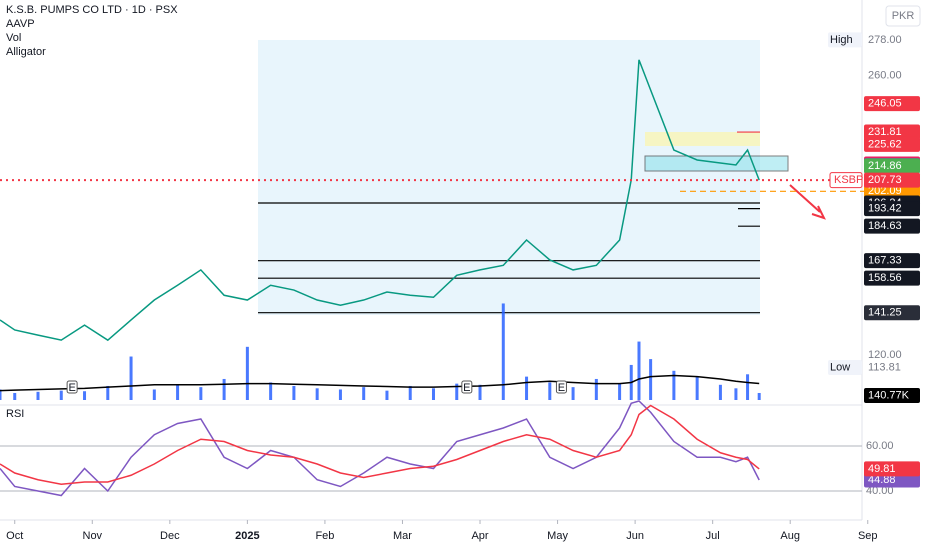 This screenshot has height=550, width=932. What do you see at coordinates (884, 367) in the screenshot?
I see `price-label: 113.81` at bounding box center [884, 367].